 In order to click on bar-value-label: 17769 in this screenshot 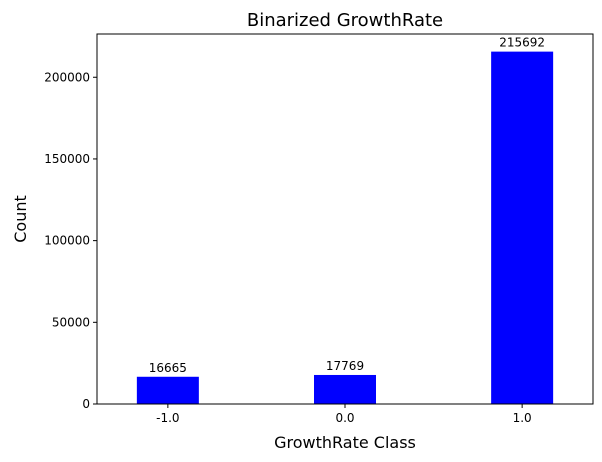, I will do `click(345, 366)`.